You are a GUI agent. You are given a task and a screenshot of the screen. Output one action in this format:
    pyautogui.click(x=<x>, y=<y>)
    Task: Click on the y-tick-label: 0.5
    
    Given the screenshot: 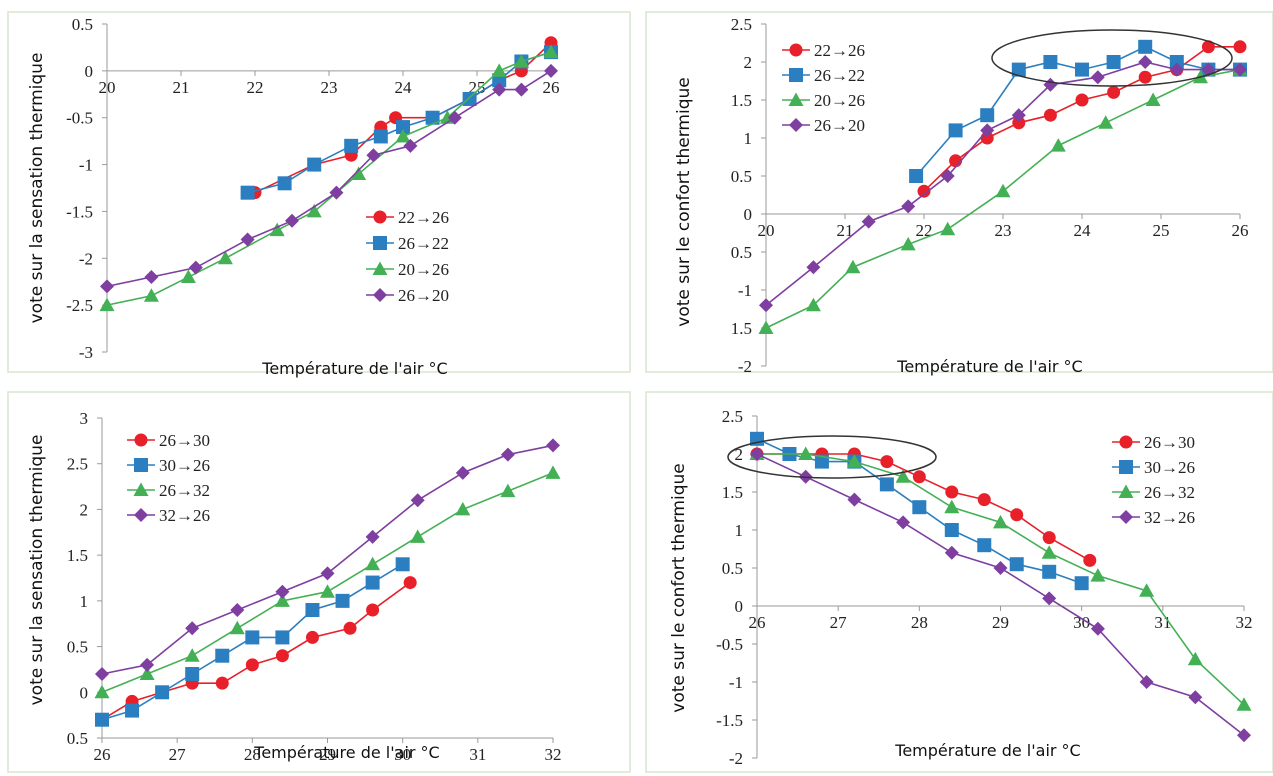 What is the action you would take?
    pyautogui.click(x=82, y=24)
    